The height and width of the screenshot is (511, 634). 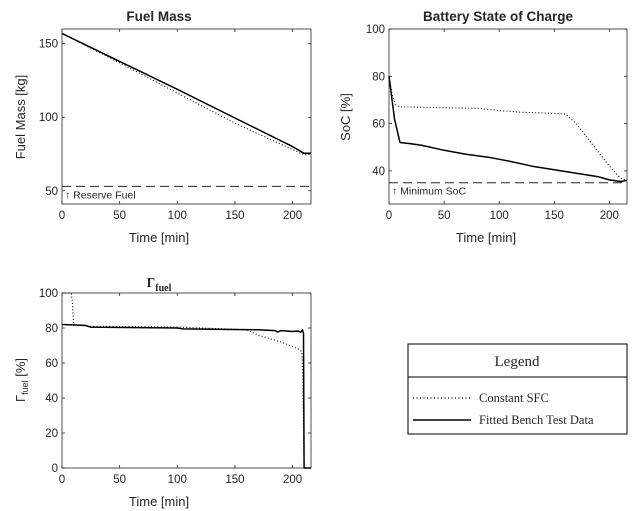 What do you see at coordinates (429, 192) in the screenshot?
I see `soc-reference-label: ↑ Minimum SoC` at bounding box center [429, 192].